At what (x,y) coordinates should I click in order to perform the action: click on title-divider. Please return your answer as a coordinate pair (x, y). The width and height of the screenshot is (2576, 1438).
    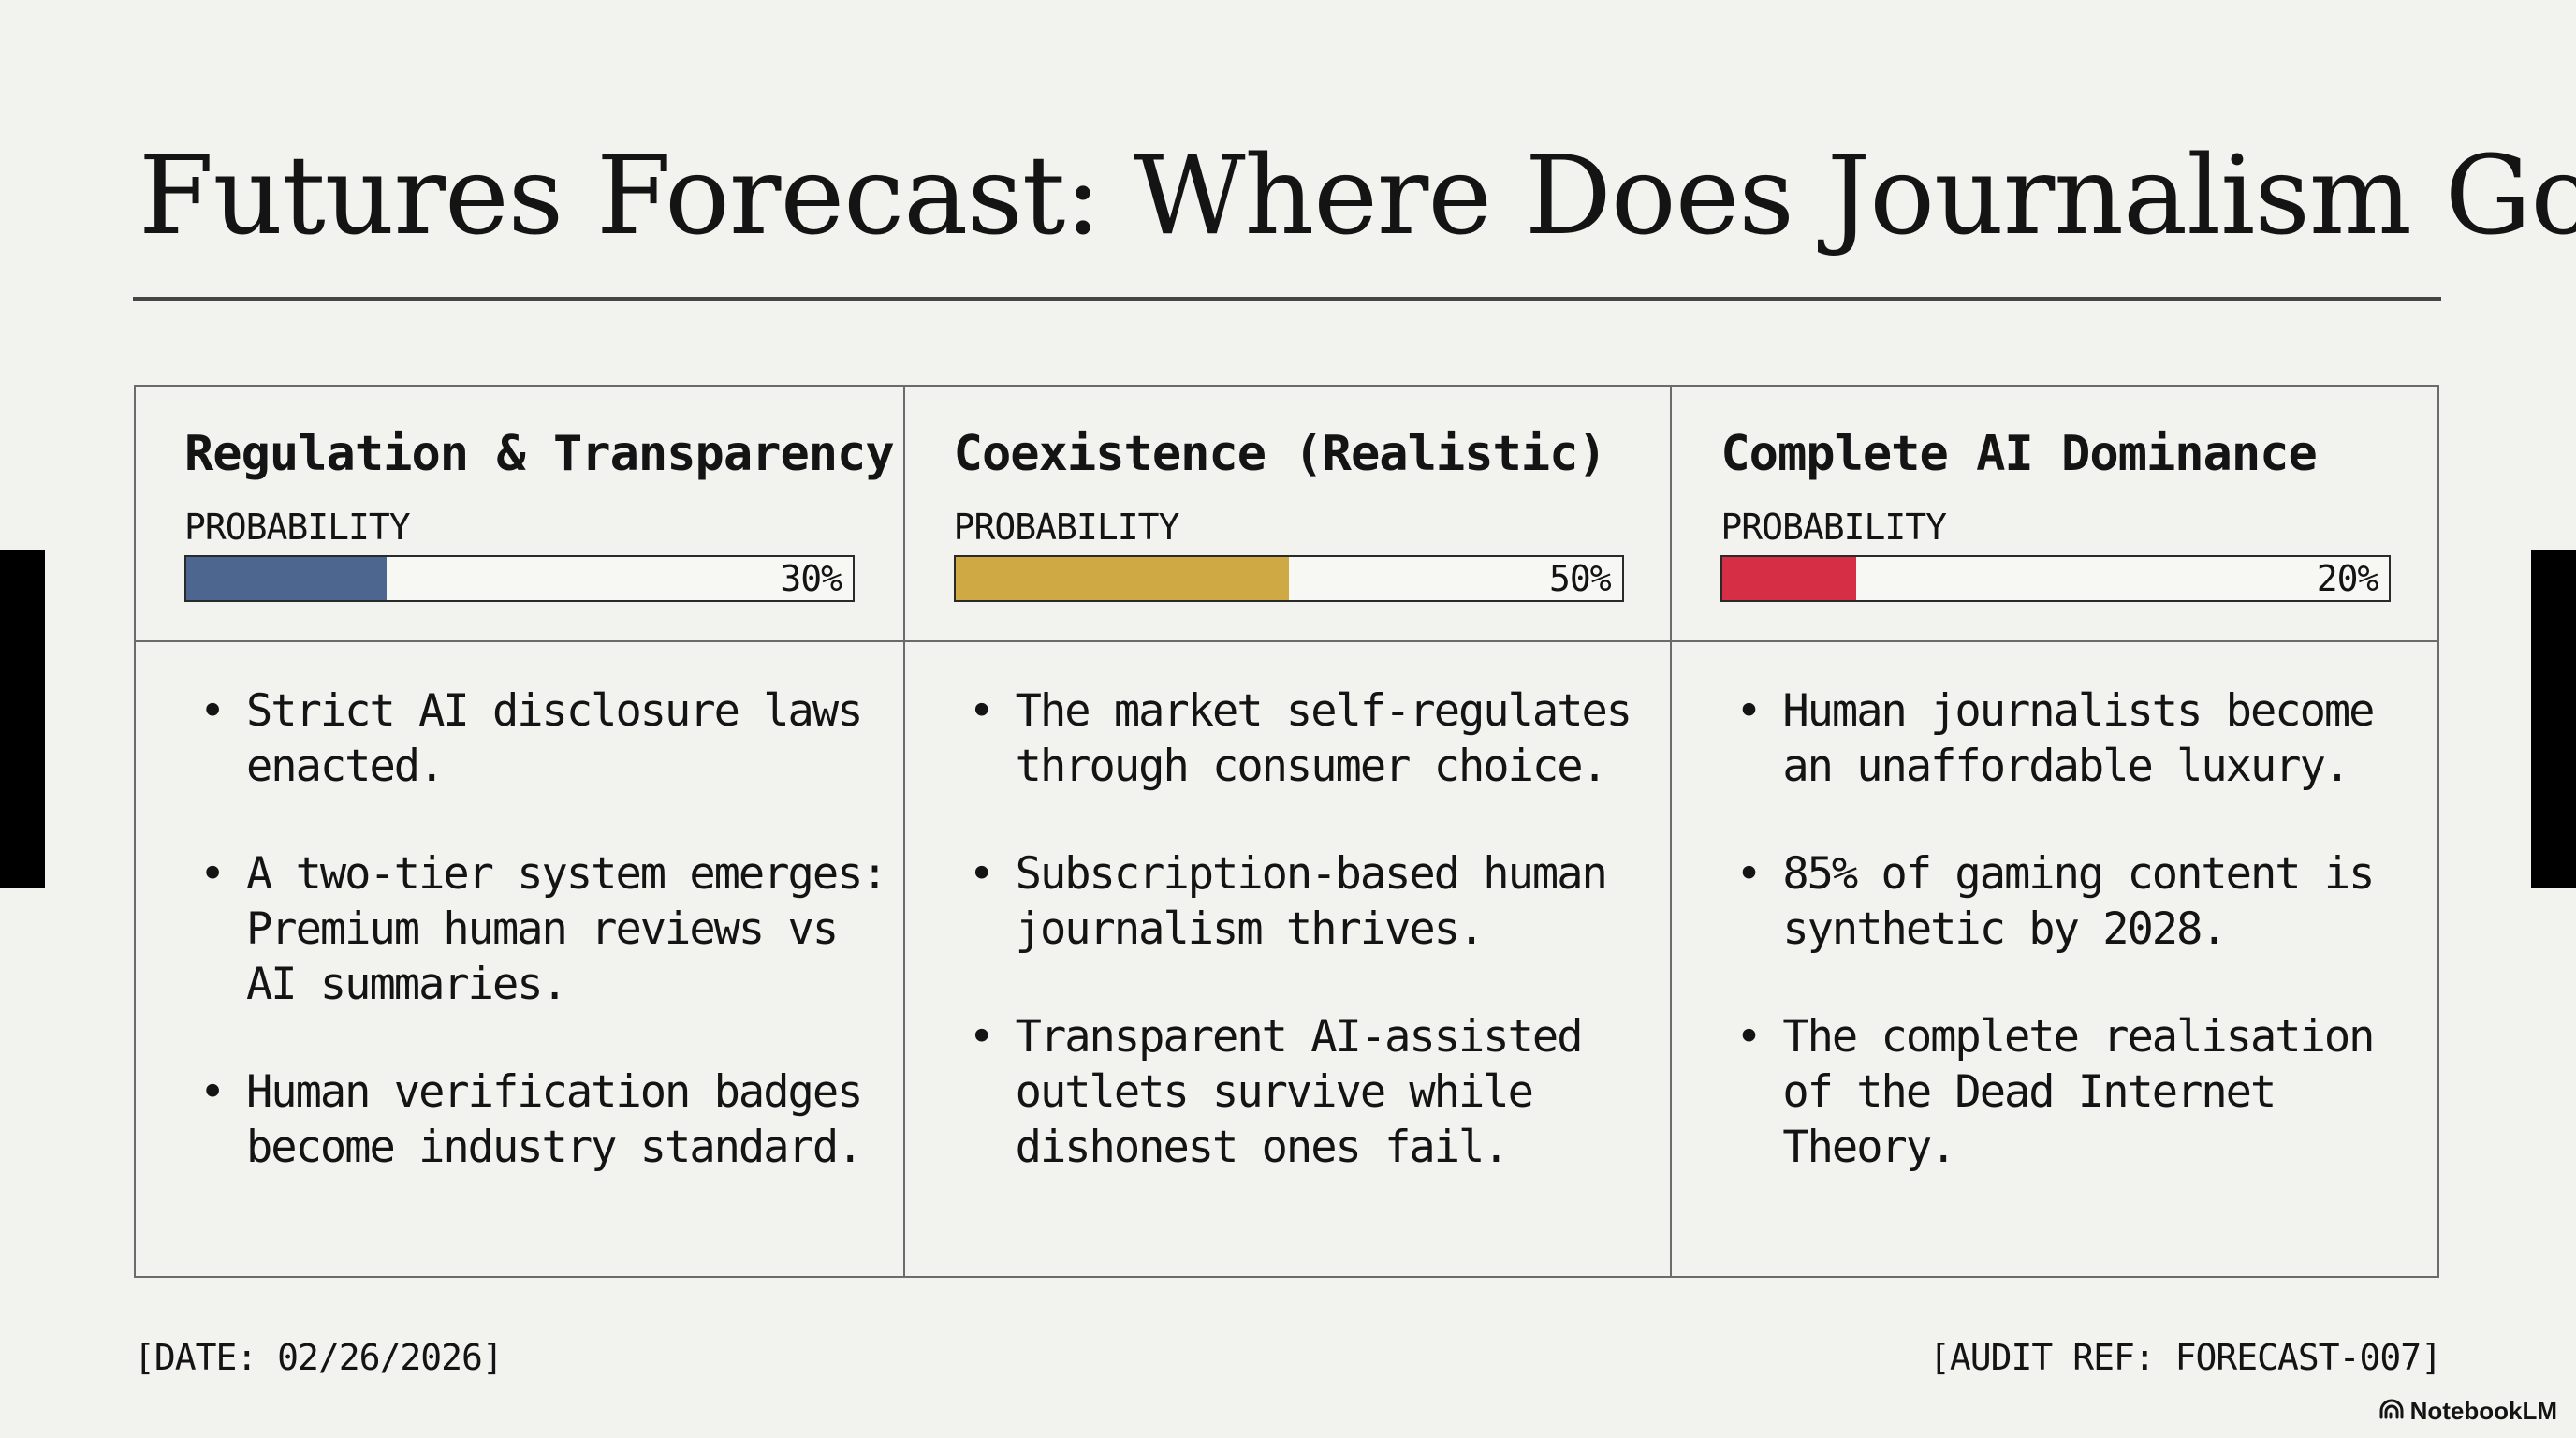
    Looking at the image, I should click on (1287, 299).